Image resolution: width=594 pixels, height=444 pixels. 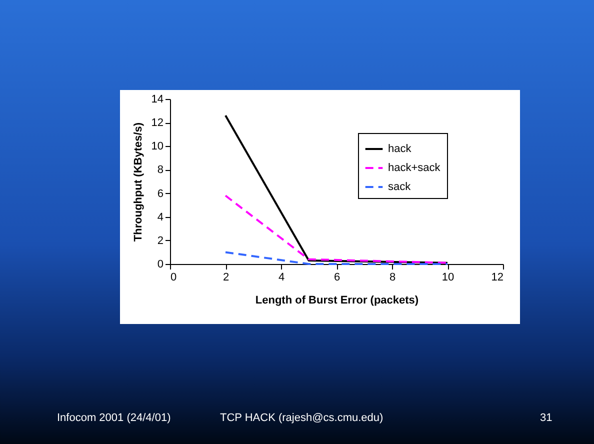 What do you see at coordinates (497, 278) in the screenshot?
I see `x-tick-label: 12` at bounding box center [497, 278].